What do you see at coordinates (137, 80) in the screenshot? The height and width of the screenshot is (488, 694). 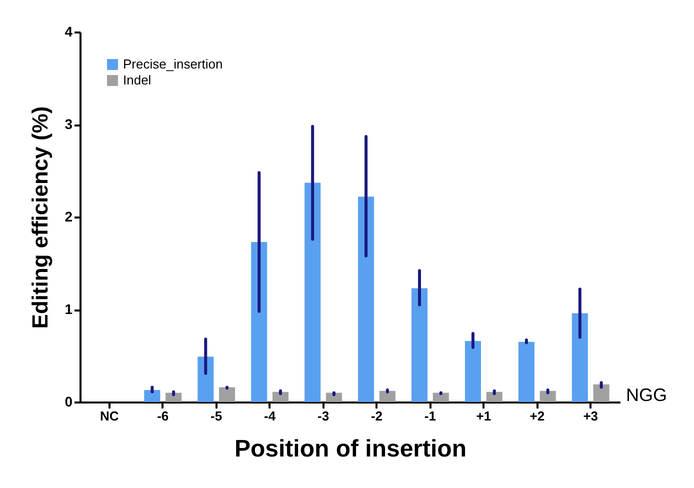 I see `legend-label: Indel` at bounding box center [137, 80].